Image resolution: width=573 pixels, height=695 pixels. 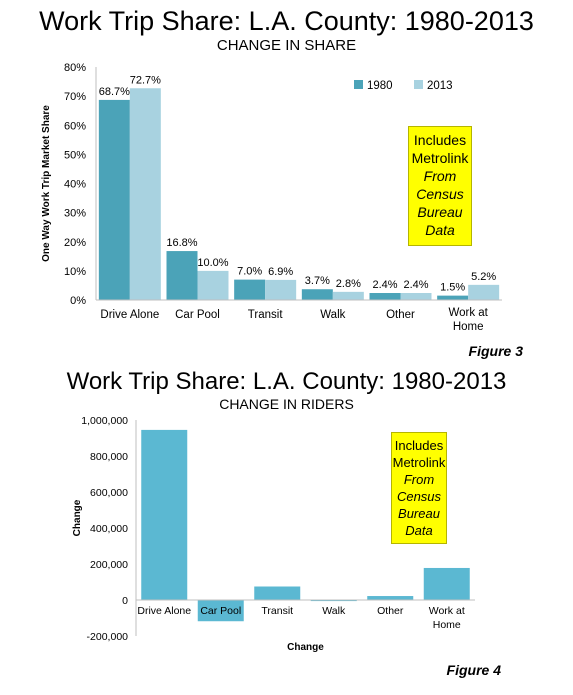 What do you see at coordinates (317, 281) in the screenshot?
I see `data-label: 3.7%` at bounding box center [317, 281].